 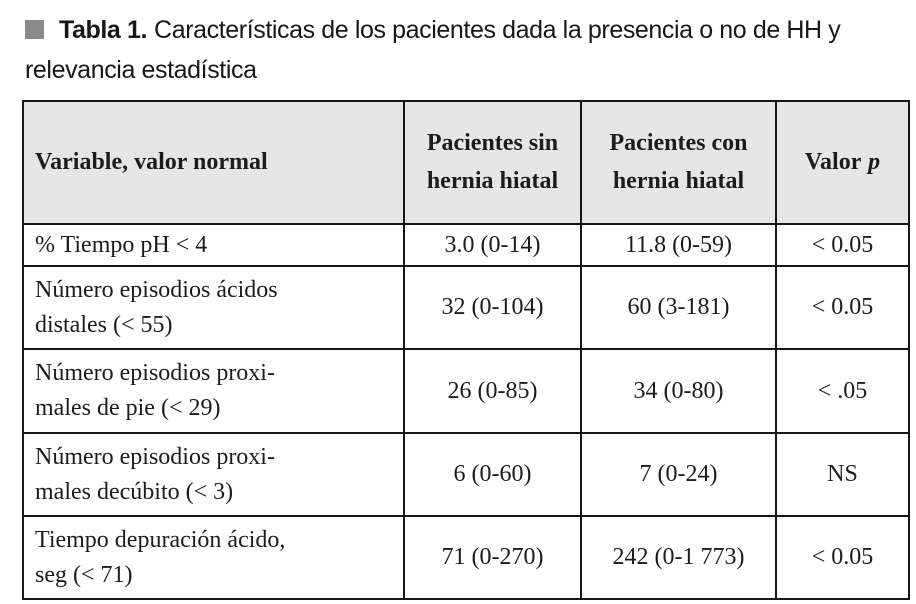 I want to click on square-bullet-icon, so click(x=34, y=29).